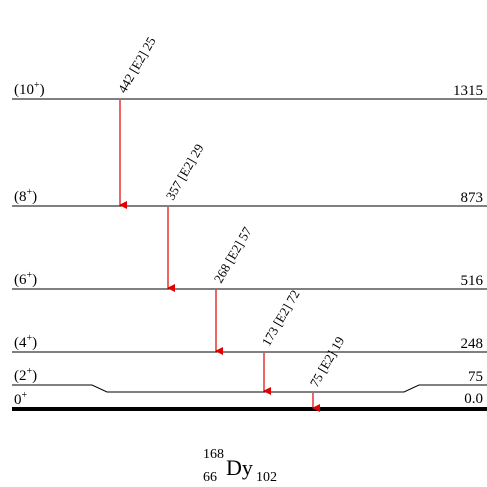 The image size is (487, 487). Describe the element at coordinates (266, 477) in the screenshot. I see `nucleus-neutron-number: 102` at that location.